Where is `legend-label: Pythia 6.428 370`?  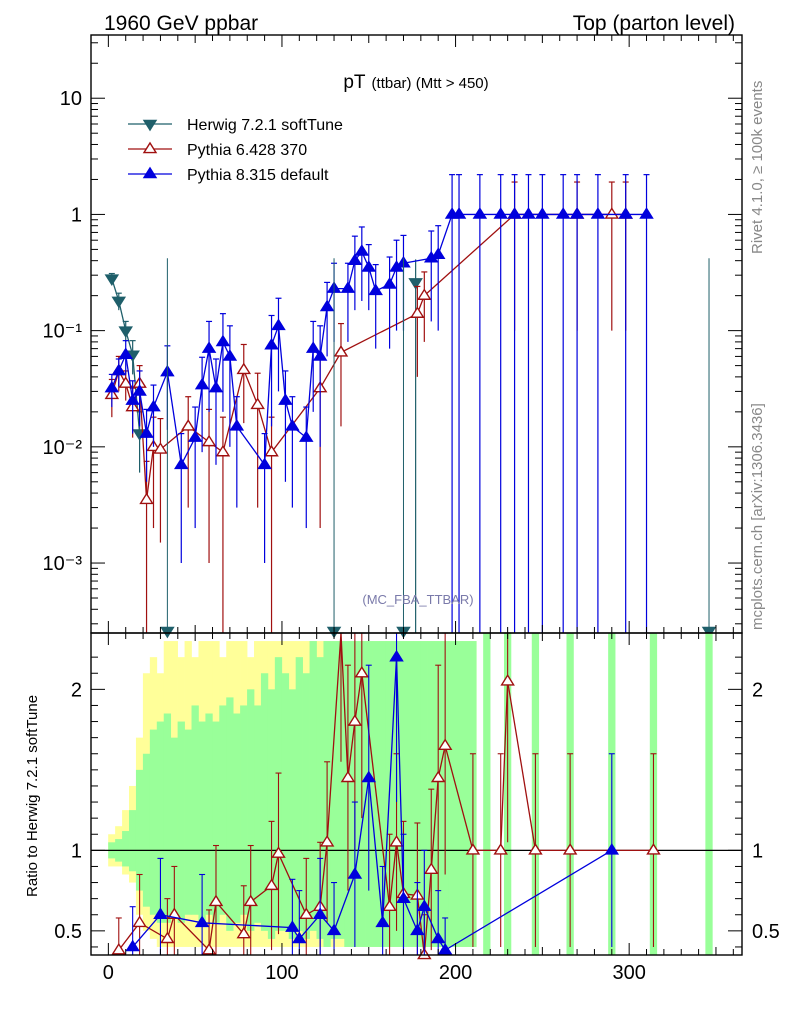
legend-label: Pythia 6.428 370 is located at coordinates (247, 150).